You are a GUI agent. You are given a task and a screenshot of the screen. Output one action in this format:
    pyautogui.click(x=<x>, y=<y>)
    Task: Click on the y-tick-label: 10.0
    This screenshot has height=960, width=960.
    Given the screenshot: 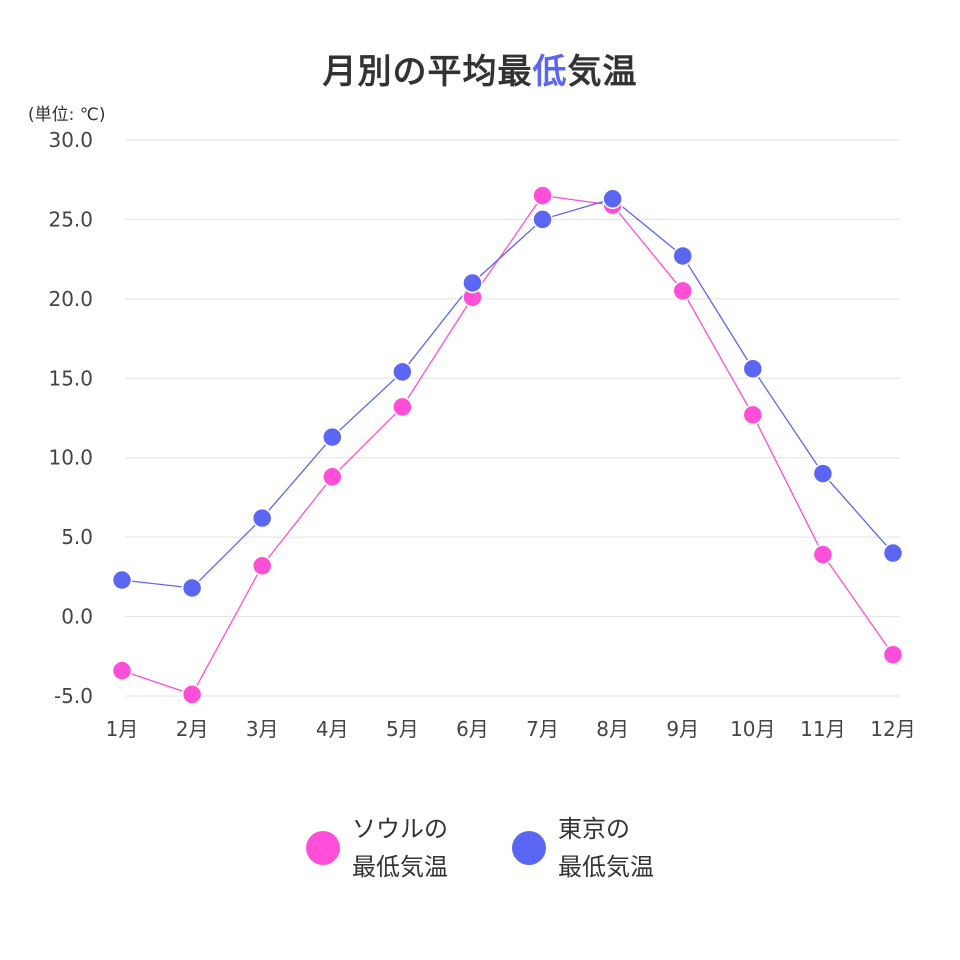 What is the action you would take?
    pyautogui.click(x=70, y=458)
    